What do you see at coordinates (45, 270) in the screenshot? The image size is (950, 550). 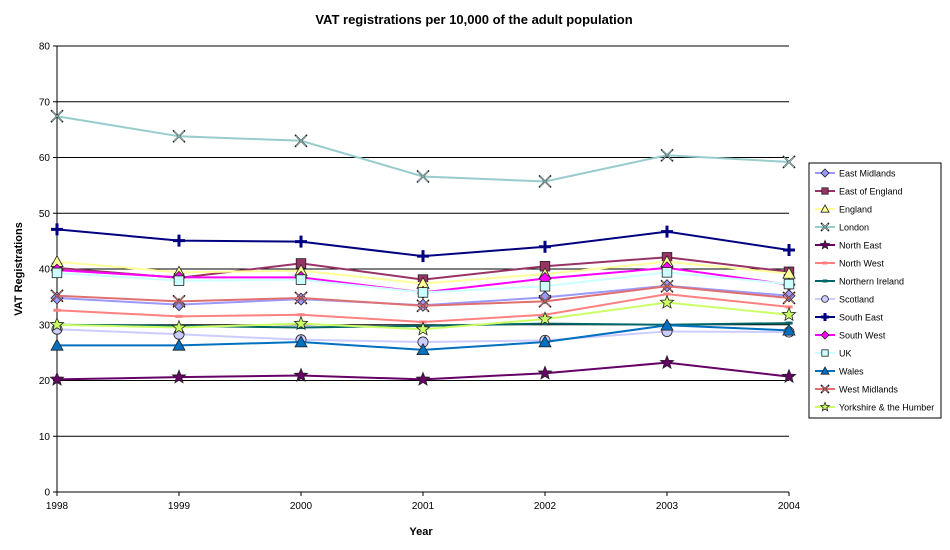 I see `y-tick-label: 40` at bounding box center [45, 270].